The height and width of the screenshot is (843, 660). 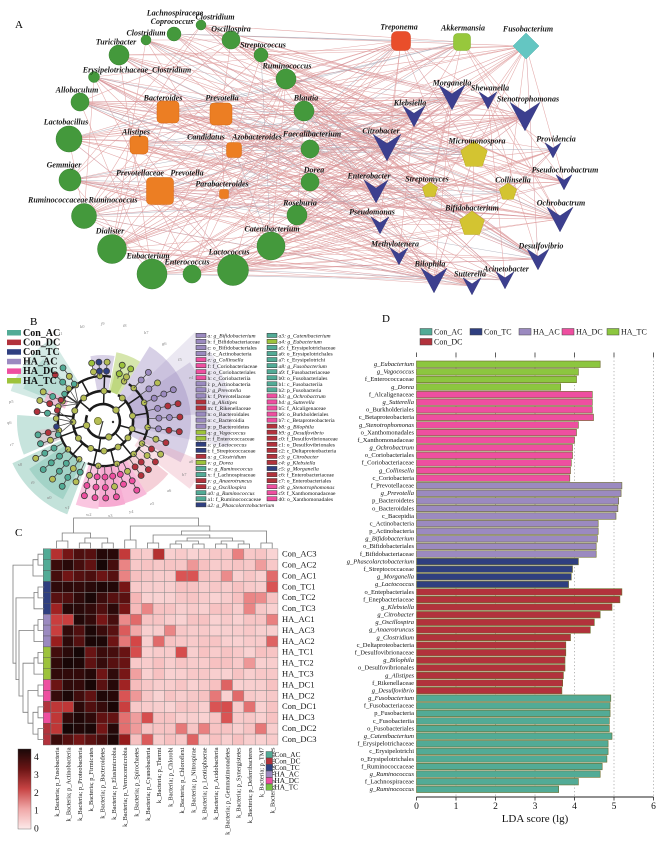 I want to click on svg-text: g_Ochrobactrum, so click(x=391, y=448).